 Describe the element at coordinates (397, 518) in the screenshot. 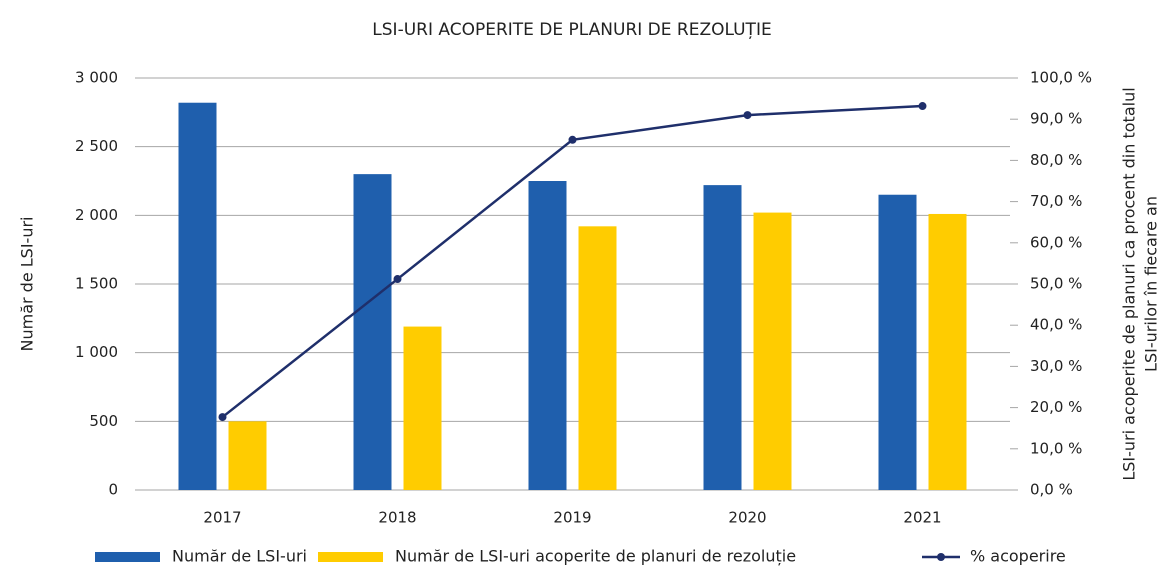

I see `x-tick-label: 2018` at that location.